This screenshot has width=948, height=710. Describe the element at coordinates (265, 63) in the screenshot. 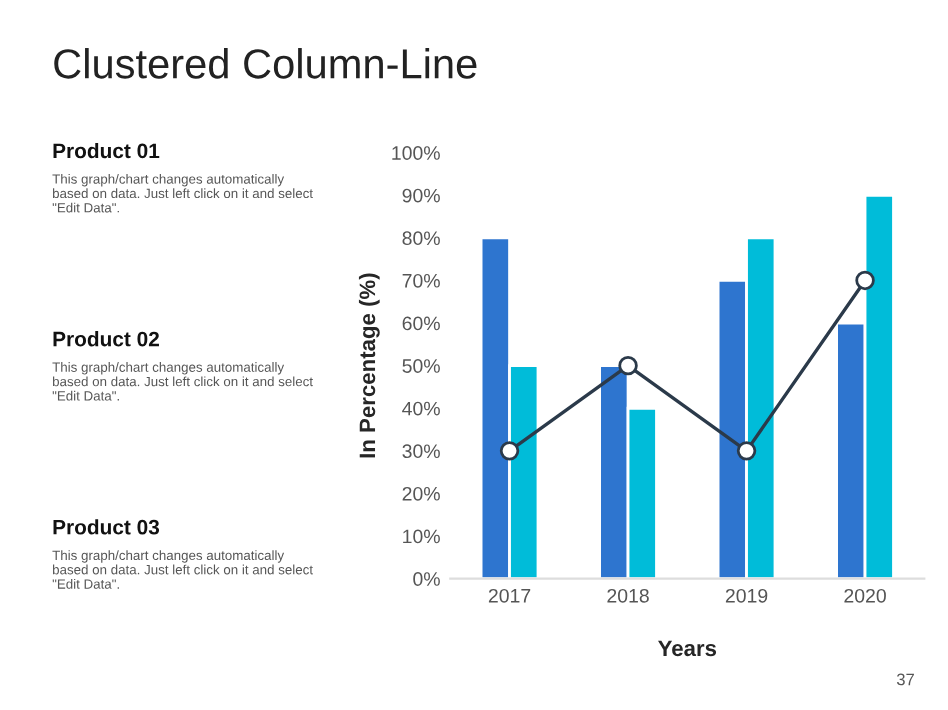

I see `chart-title: Clustered Column-Line` at that location.